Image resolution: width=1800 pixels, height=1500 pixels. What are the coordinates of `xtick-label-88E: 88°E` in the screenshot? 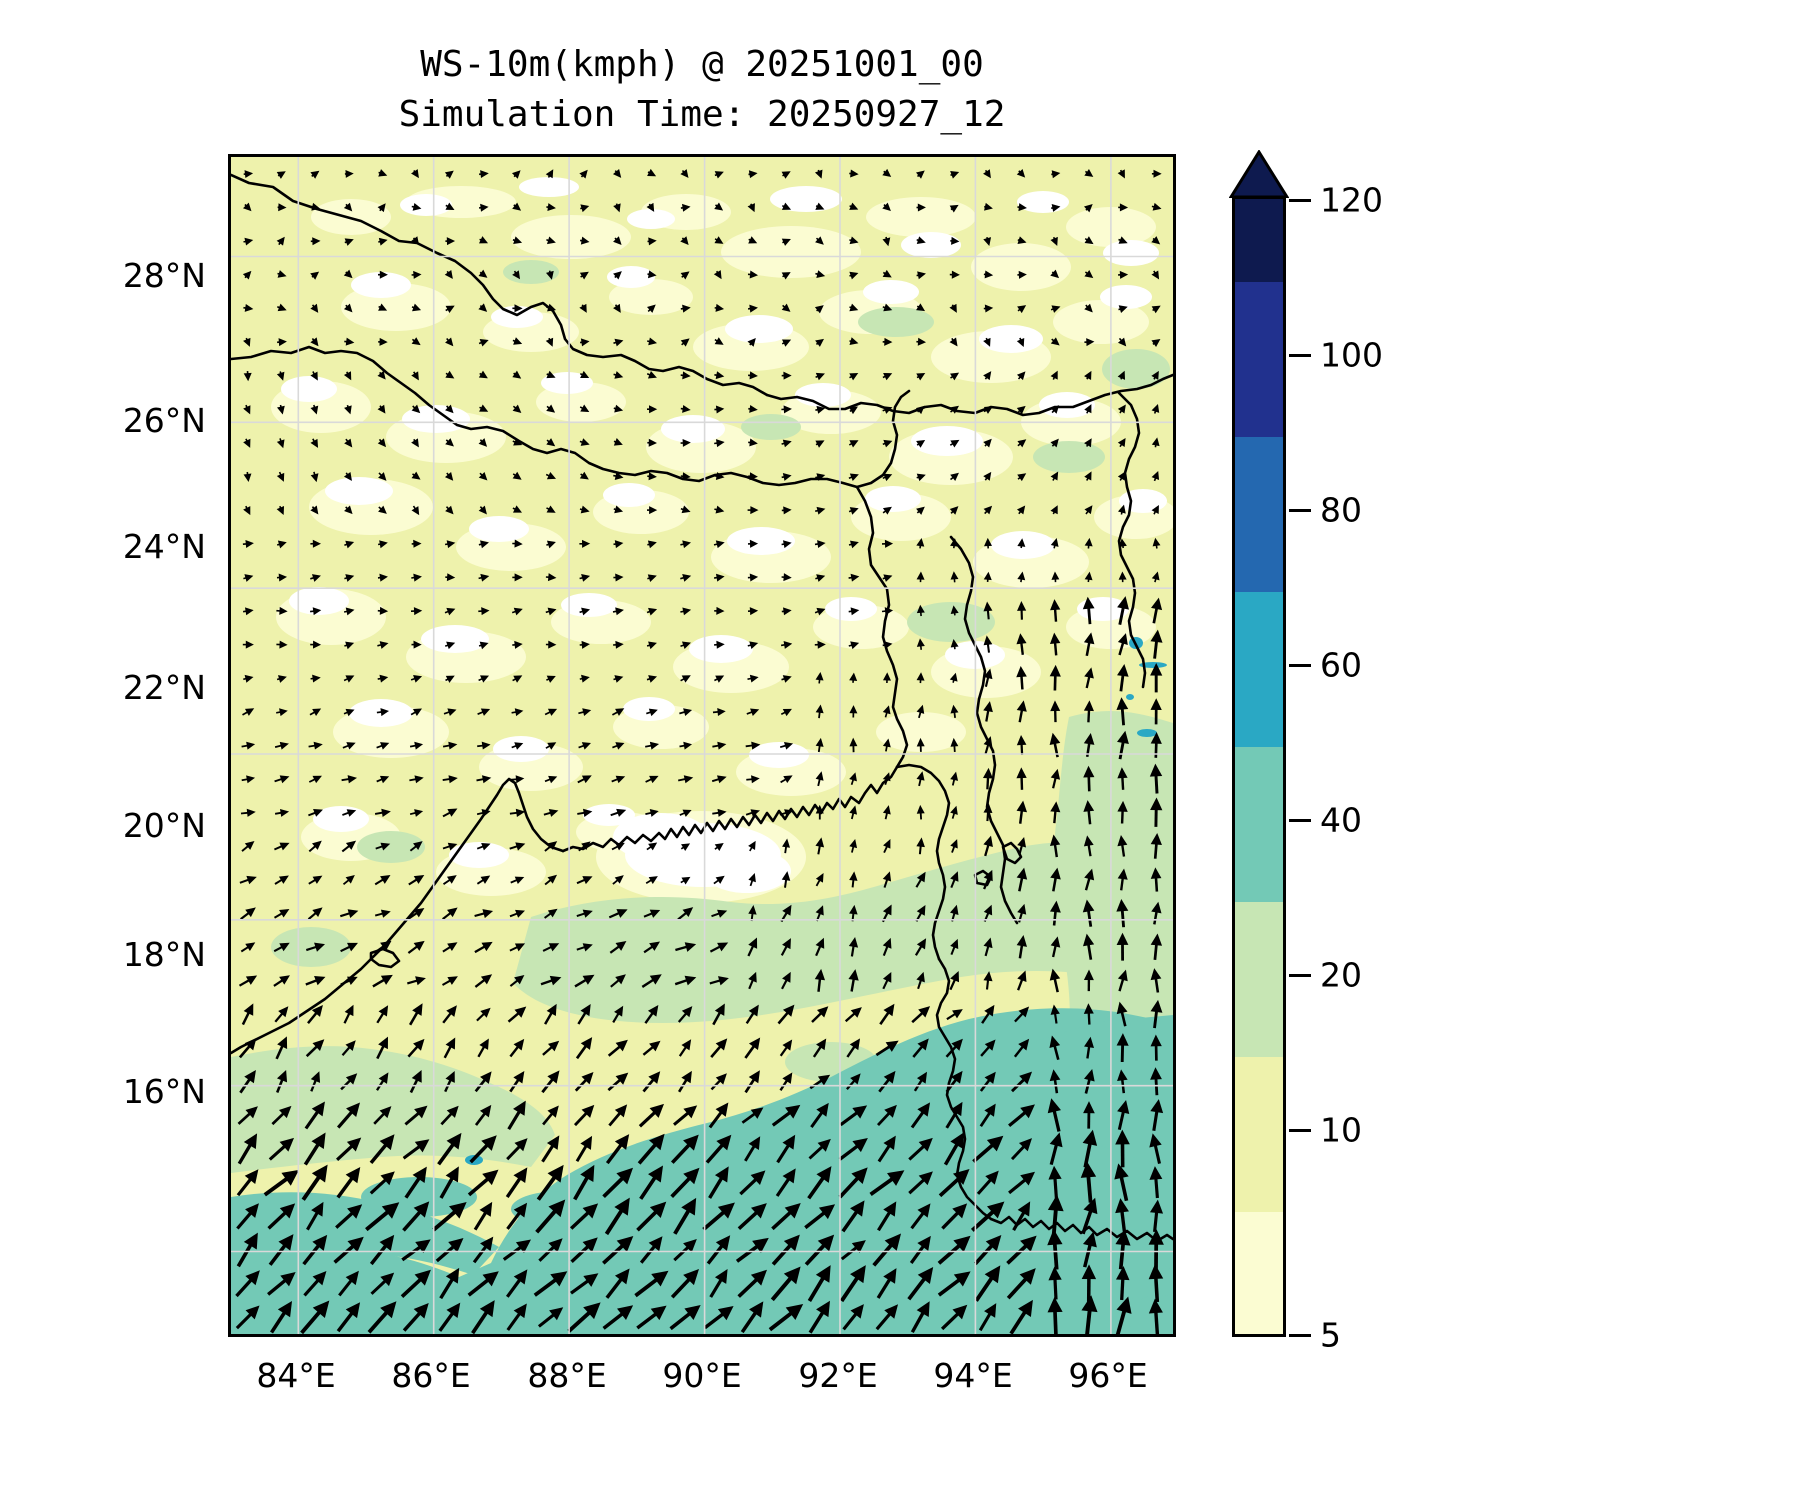 It's located at (567, 1375).